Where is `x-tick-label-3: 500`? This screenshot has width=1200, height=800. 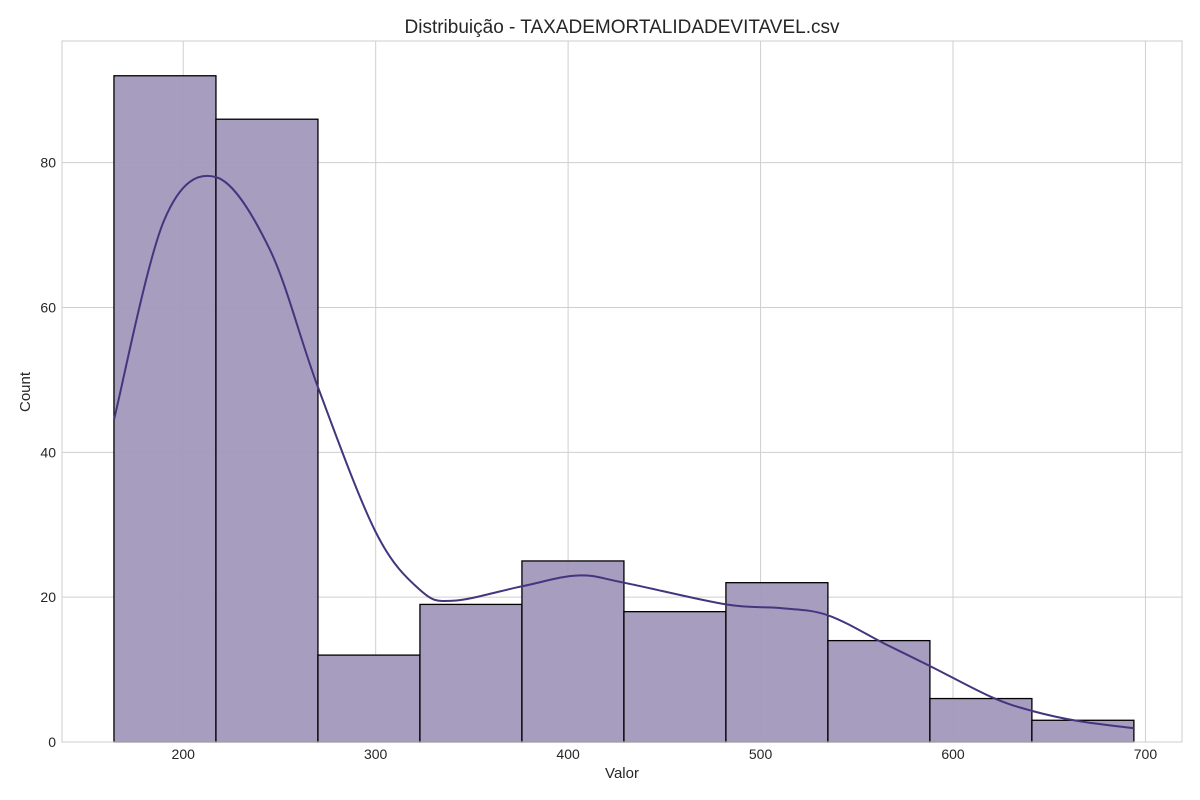
x-tick-label-3: 500 is located at coordinates (761, 754).